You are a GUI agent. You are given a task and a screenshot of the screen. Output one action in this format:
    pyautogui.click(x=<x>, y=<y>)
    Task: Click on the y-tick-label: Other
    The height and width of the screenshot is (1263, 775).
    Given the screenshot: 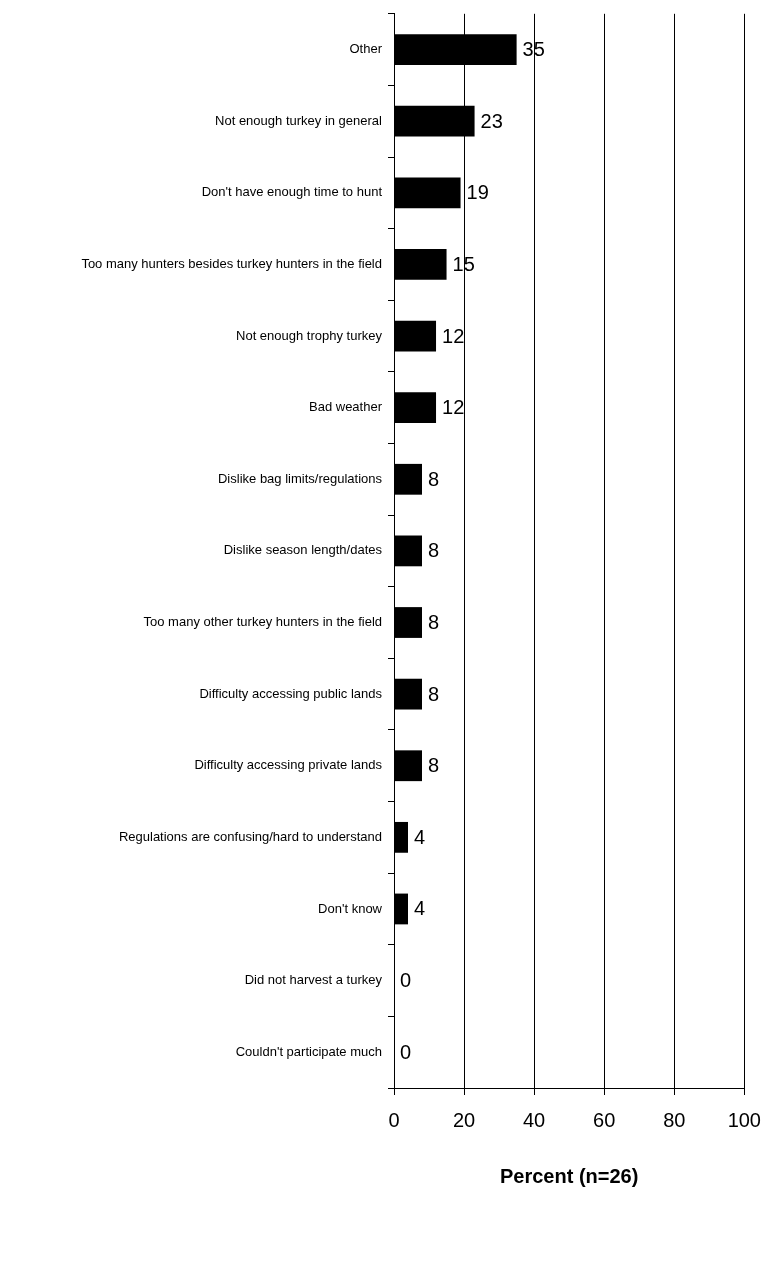 What is the action you would take?
    pyautogui.click(x=366, y=49)
    